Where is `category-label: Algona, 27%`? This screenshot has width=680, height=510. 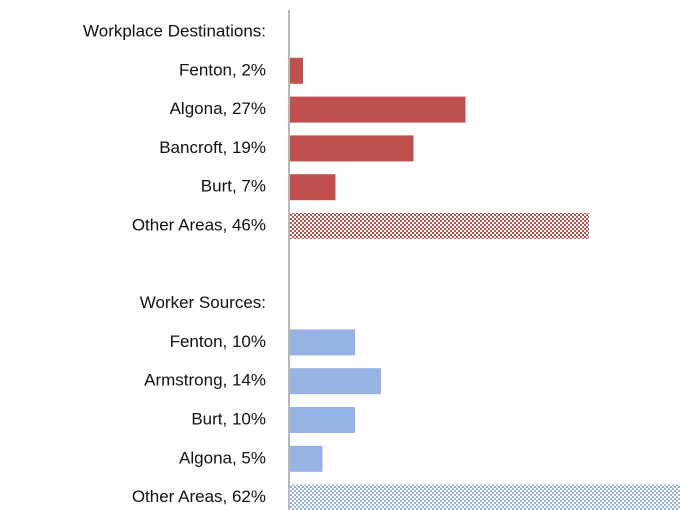
category-label: Algona, 27% is located at coordinates (218, 108).